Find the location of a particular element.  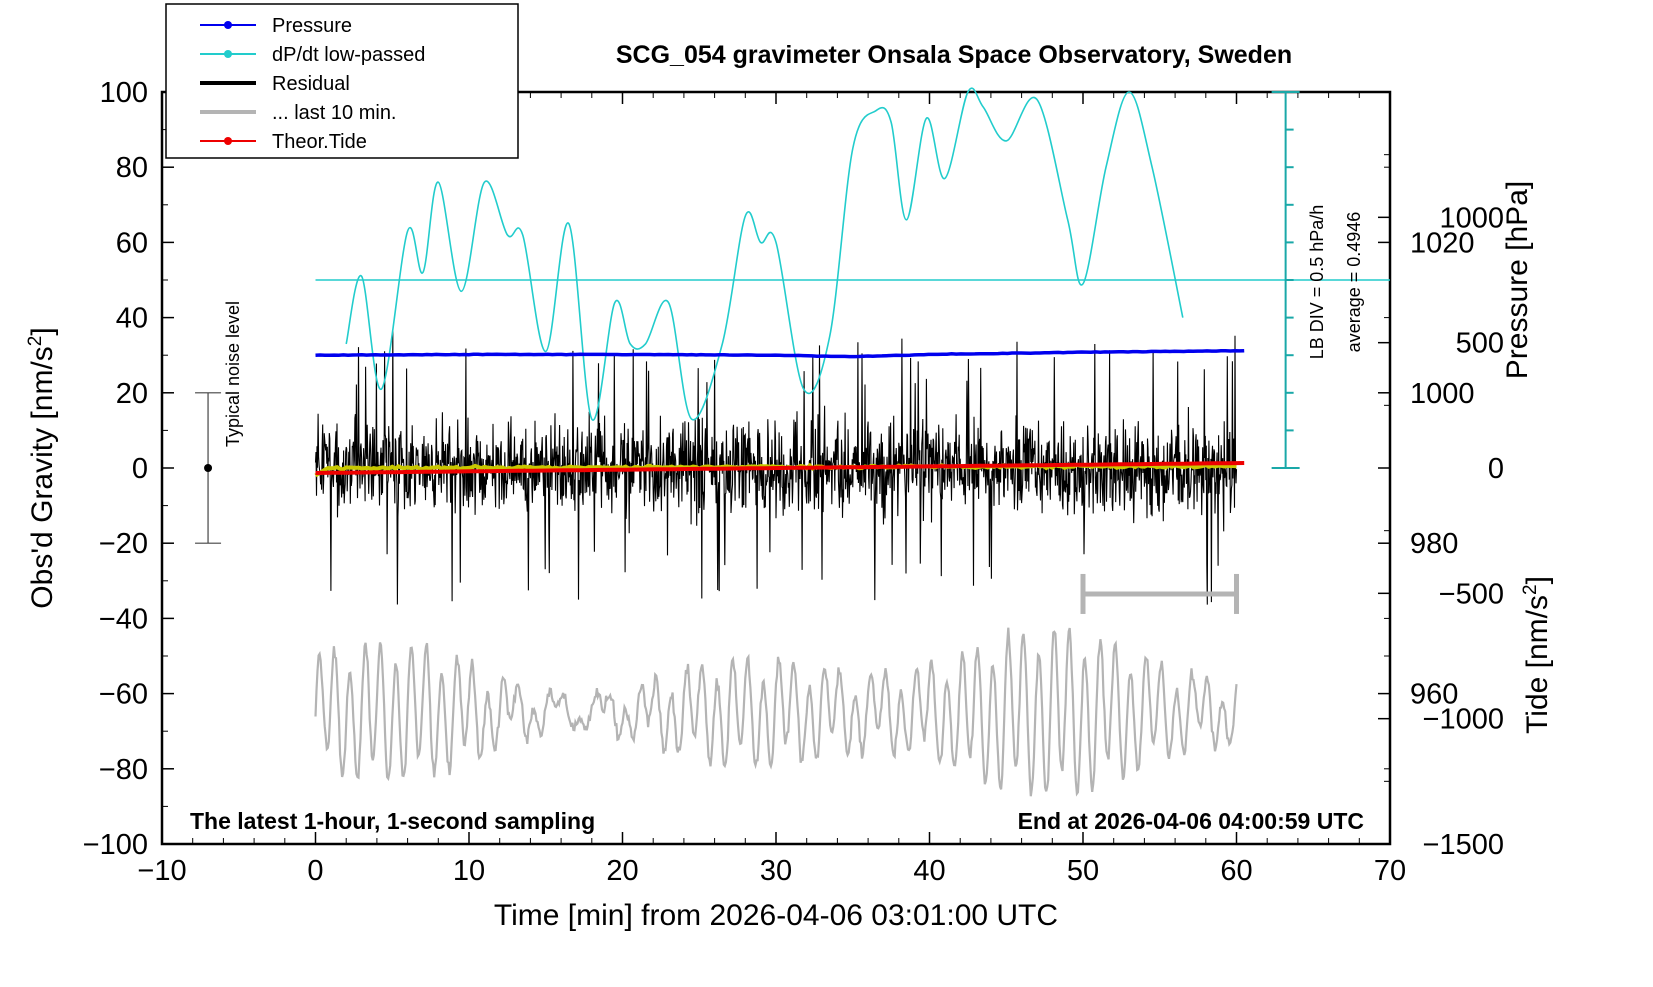

y-tick-label: 0 is located at coordinates (140, 469).